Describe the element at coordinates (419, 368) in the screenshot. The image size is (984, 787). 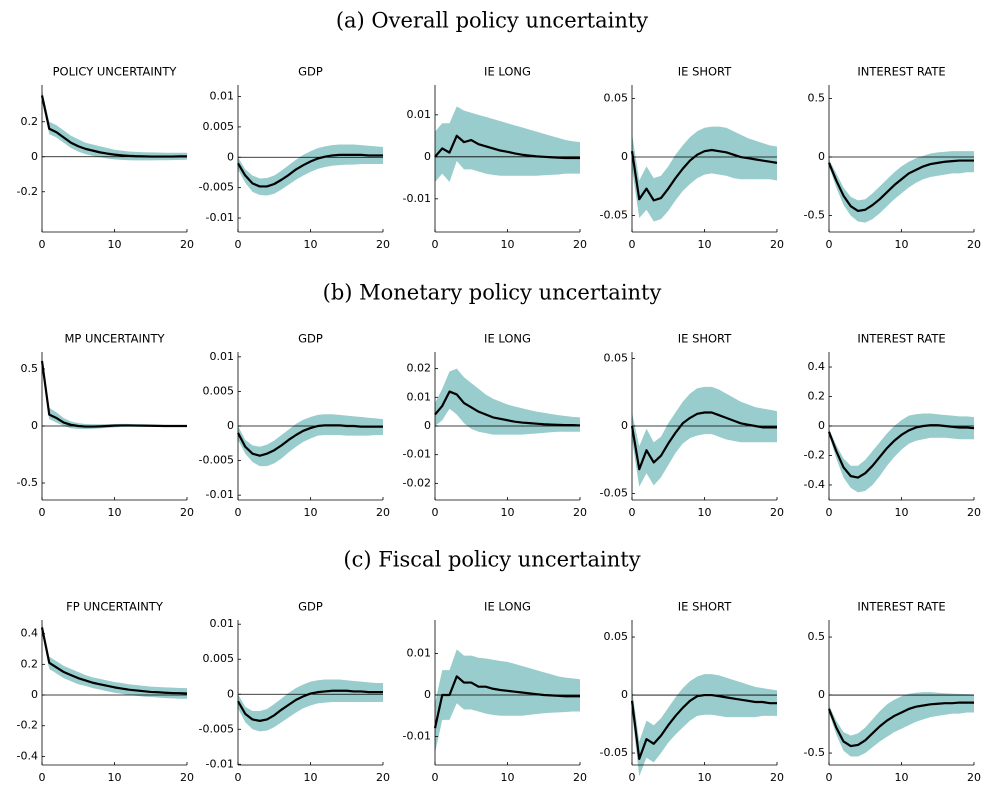
I see `y-tick-label: 0.02` at that location.